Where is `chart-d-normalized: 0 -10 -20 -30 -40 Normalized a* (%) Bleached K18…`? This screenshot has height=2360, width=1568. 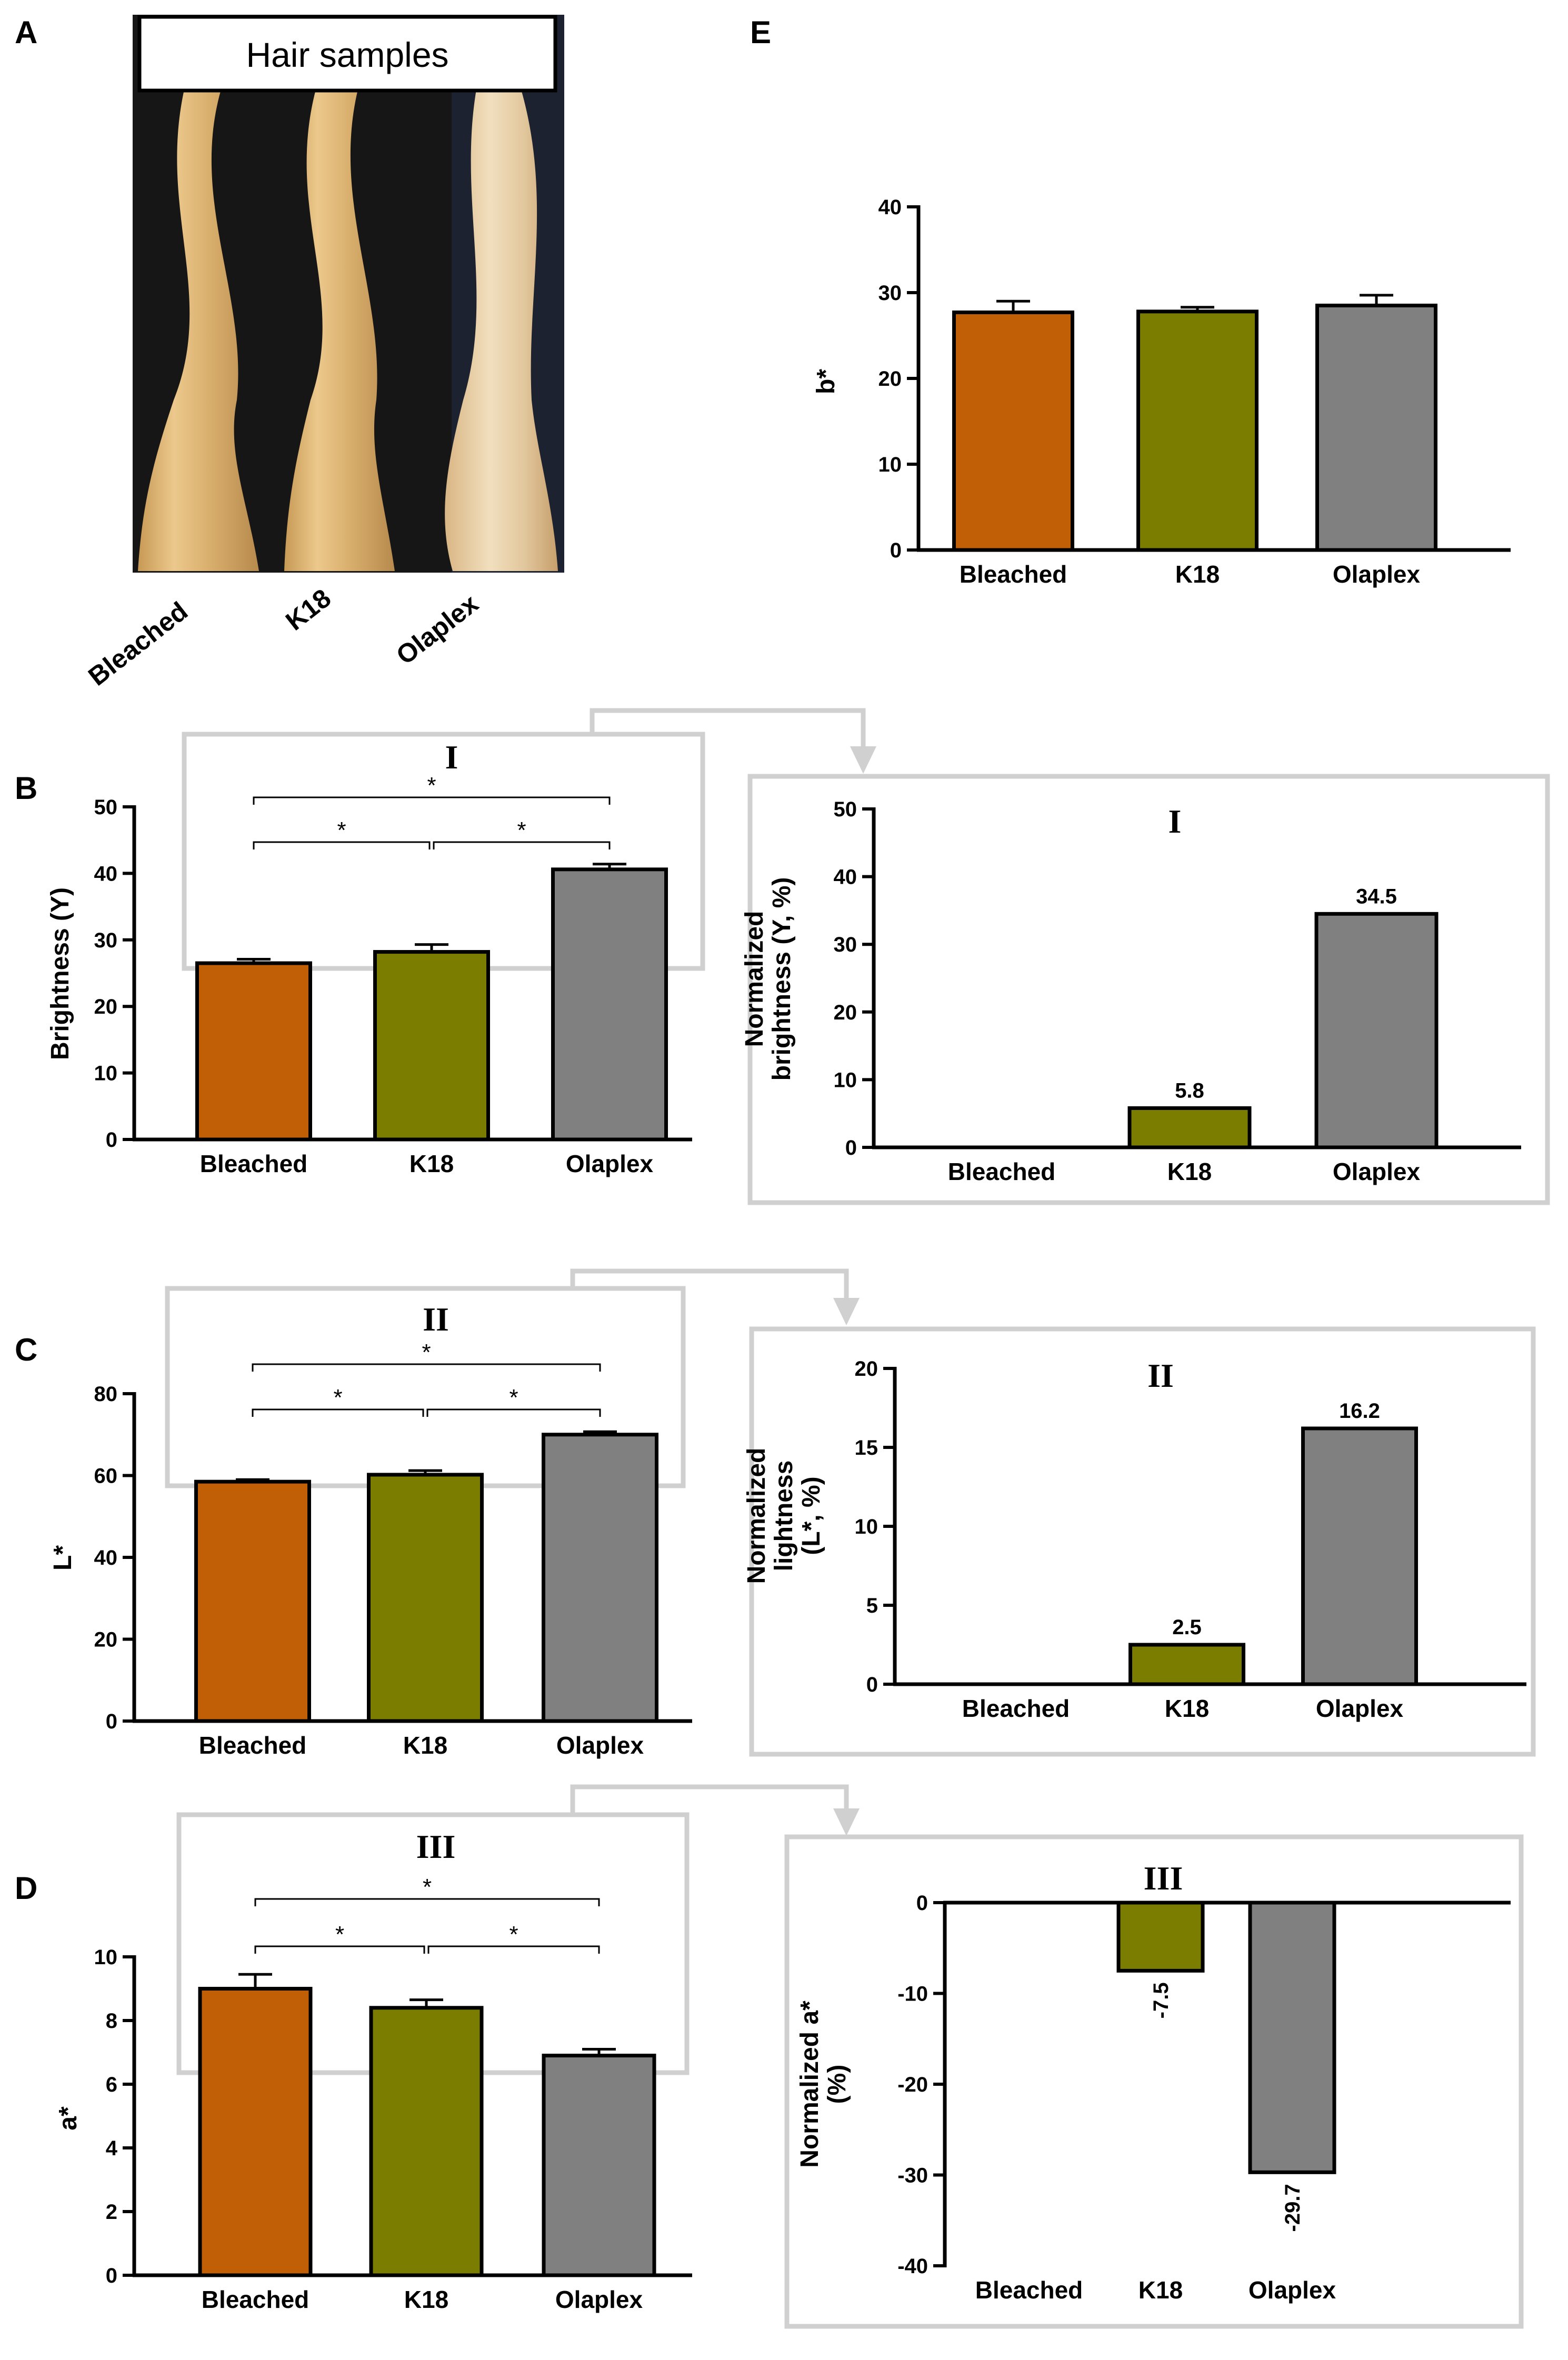 chart-d-normalized: 0 -10 -20 -30 -40 Normalized a* (%) Bleached K18… is located at coordinates (1153, 2081).